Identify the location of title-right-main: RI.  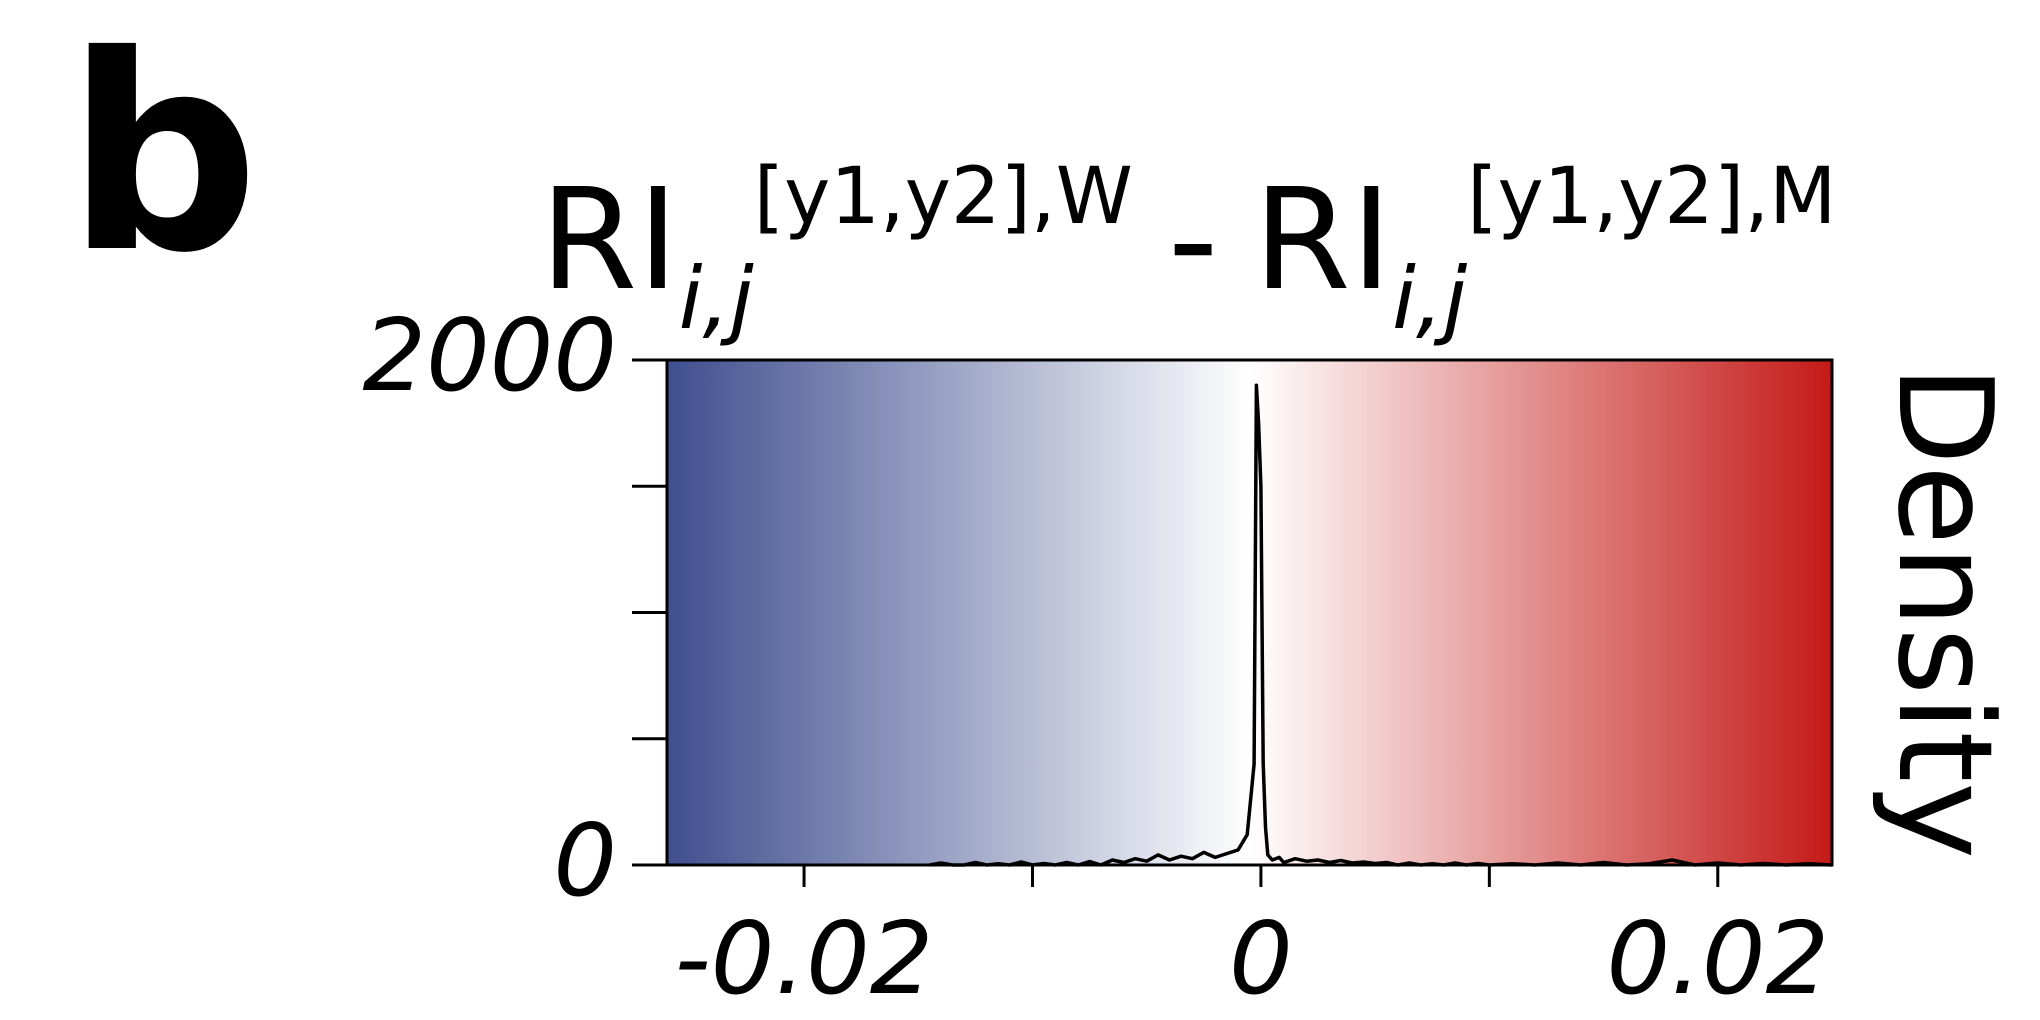
(1322, 240).